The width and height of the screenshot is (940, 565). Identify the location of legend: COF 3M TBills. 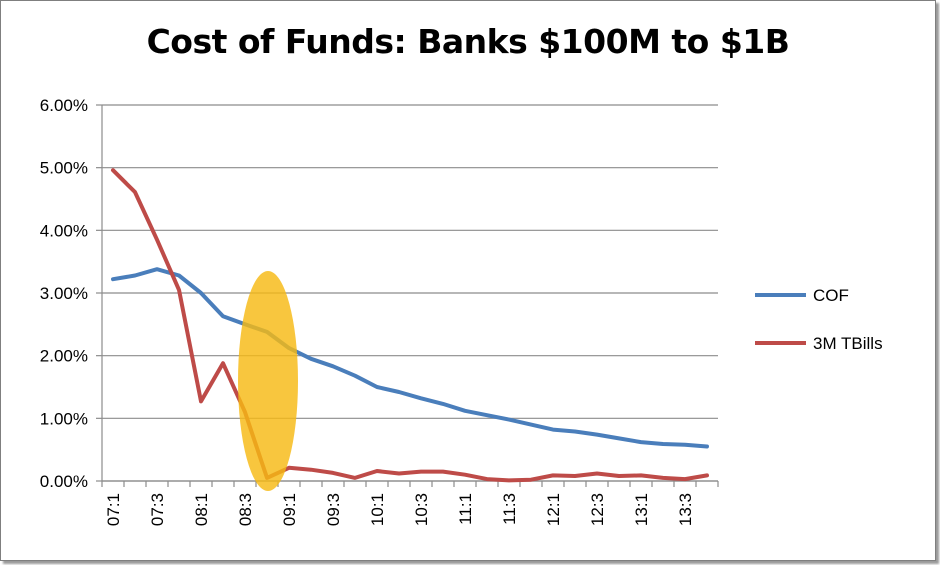
(819, 319).